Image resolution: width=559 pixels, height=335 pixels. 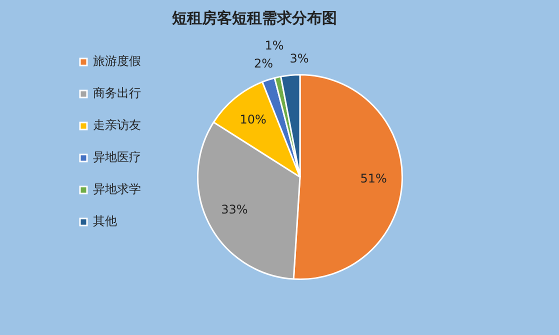 I want to click on data-label: 51%, so click(x=373, y=178).